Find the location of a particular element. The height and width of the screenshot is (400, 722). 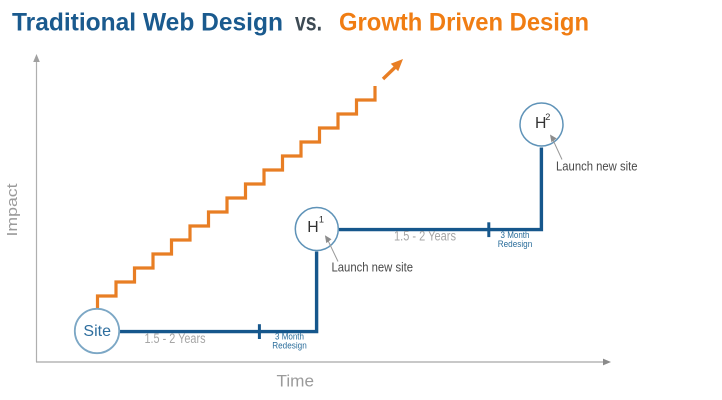

svg-text: Traditional Web Design is located at coordinates (147, 23).